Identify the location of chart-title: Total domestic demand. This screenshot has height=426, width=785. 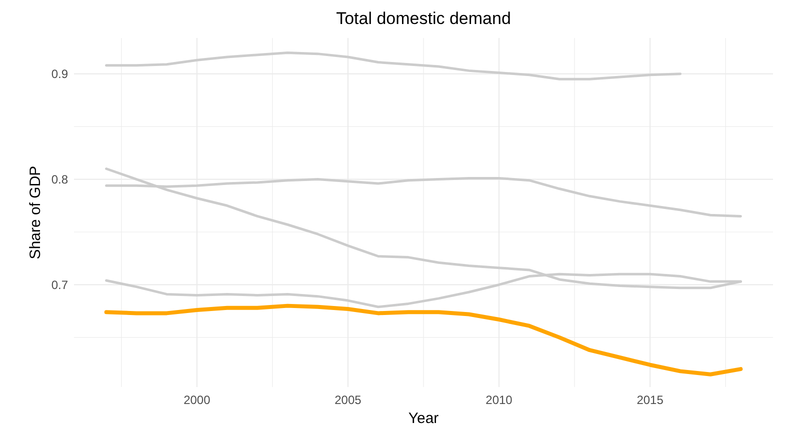
(423, 18).